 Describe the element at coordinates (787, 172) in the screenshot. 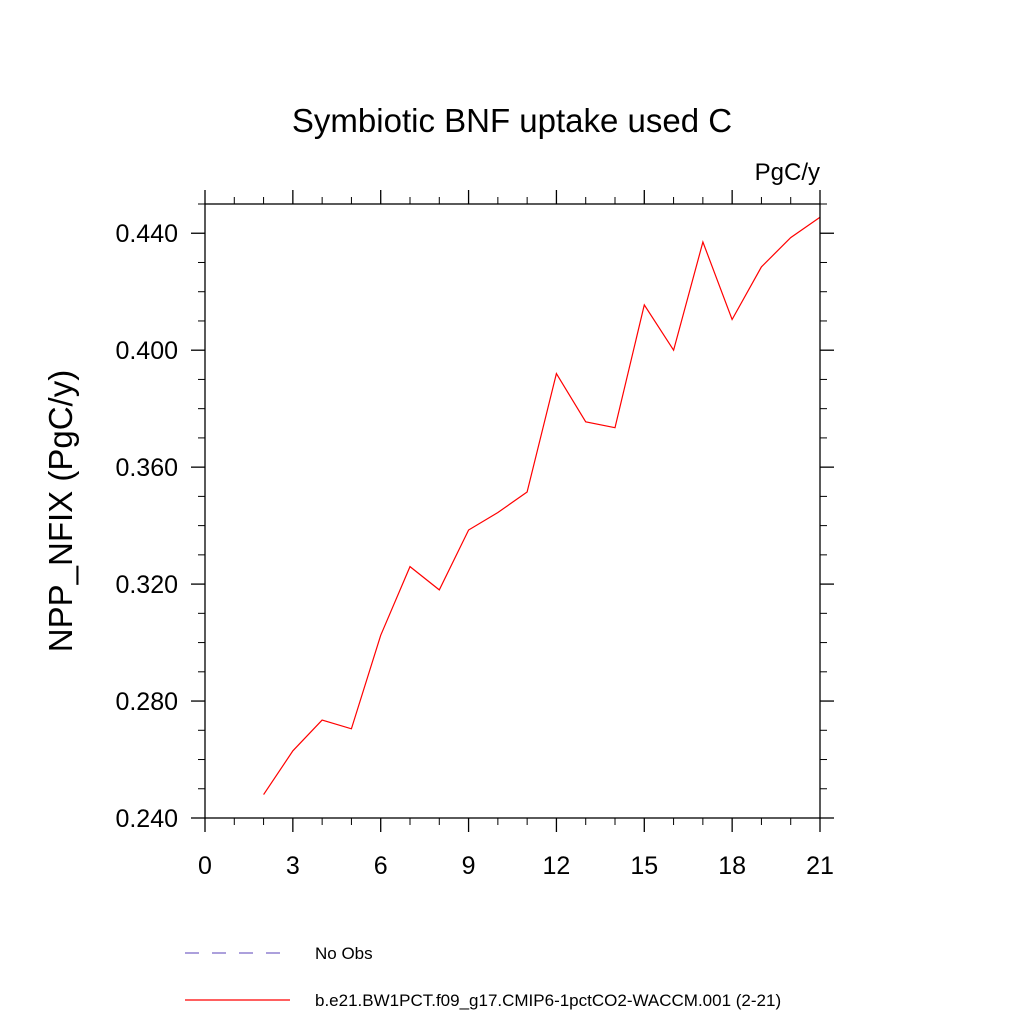

I see `units-label: PgC/y` at that location.